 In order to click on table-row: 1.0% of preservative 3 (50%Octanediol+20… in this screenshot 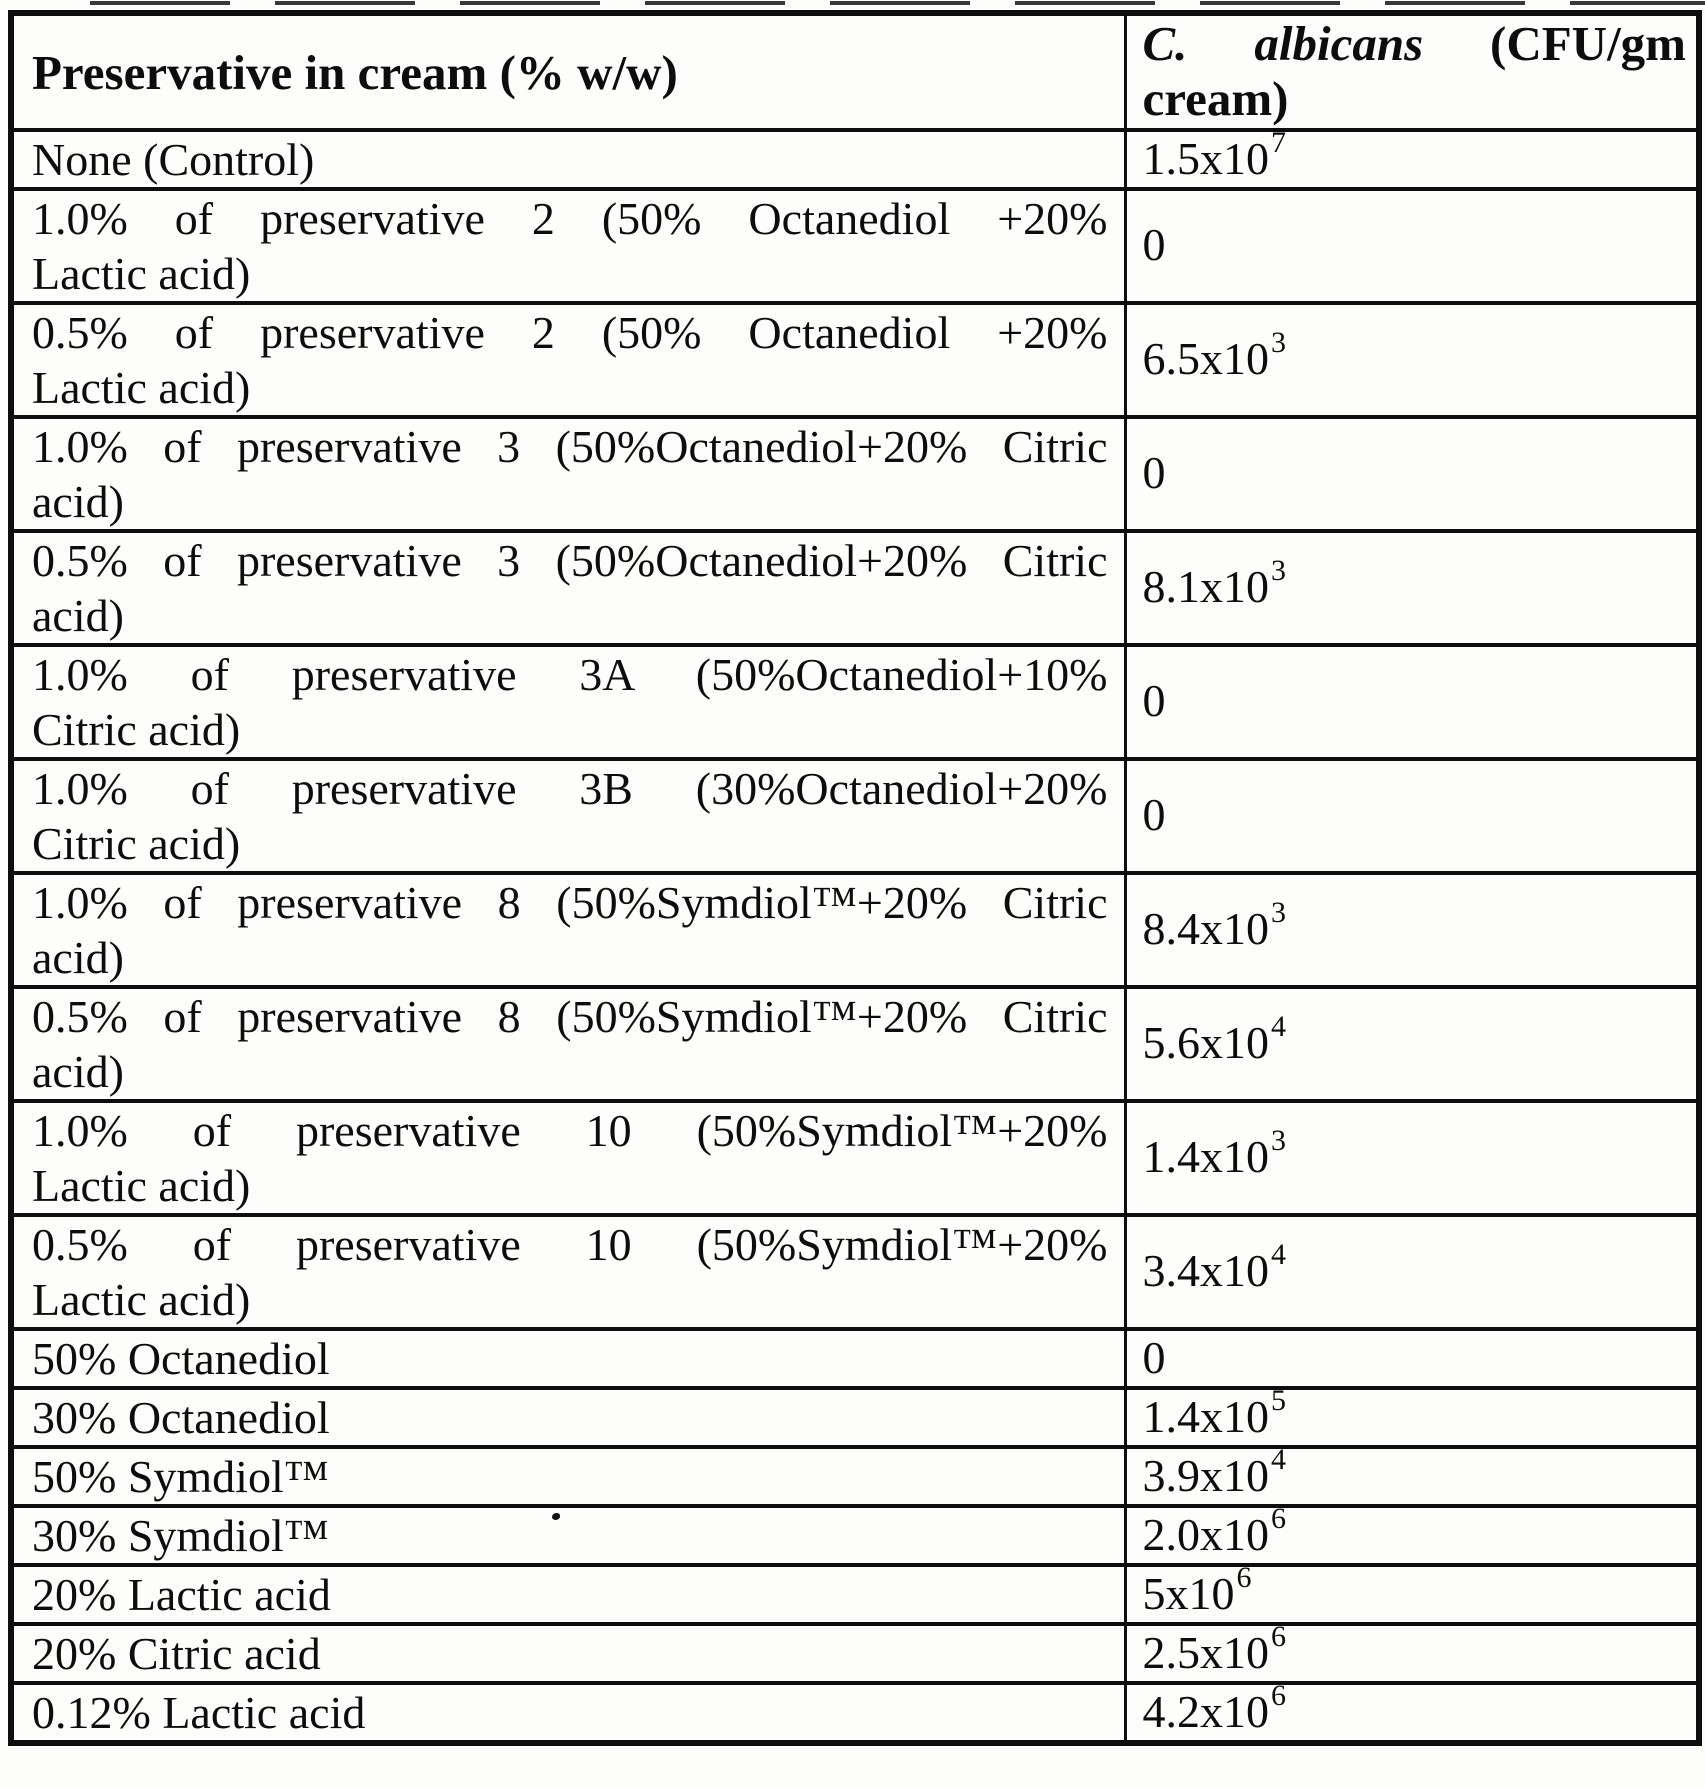, I will do `click(855, 474)`.